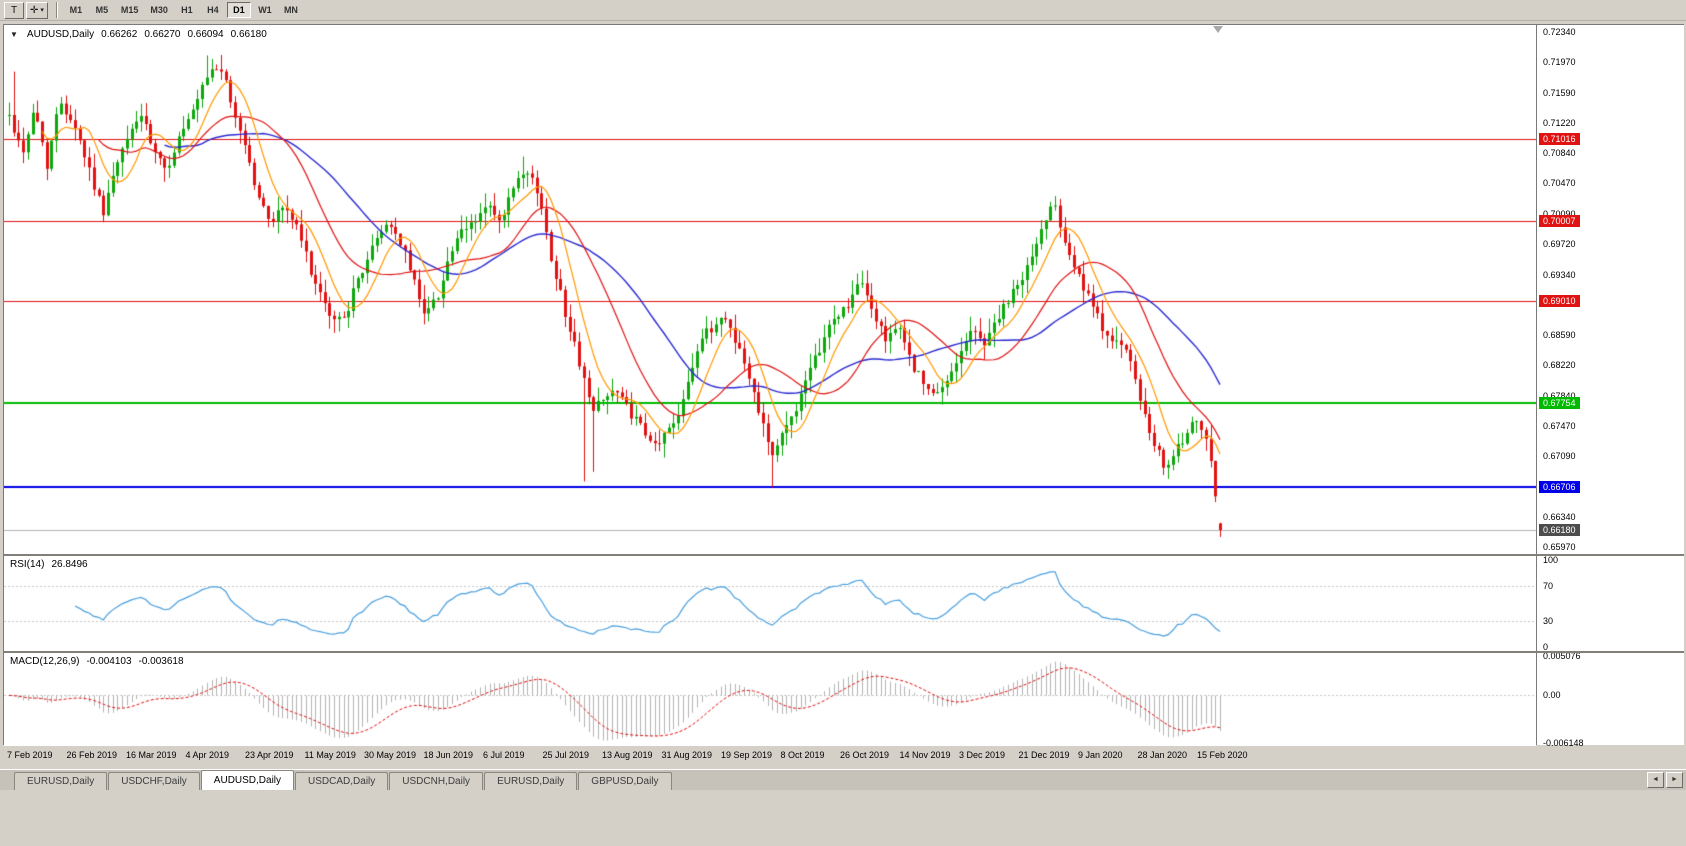  I want to click on timeframe-bar: M1 M5 M15 M30 H1 H4 D1 W1 MN, so click(183, 10).